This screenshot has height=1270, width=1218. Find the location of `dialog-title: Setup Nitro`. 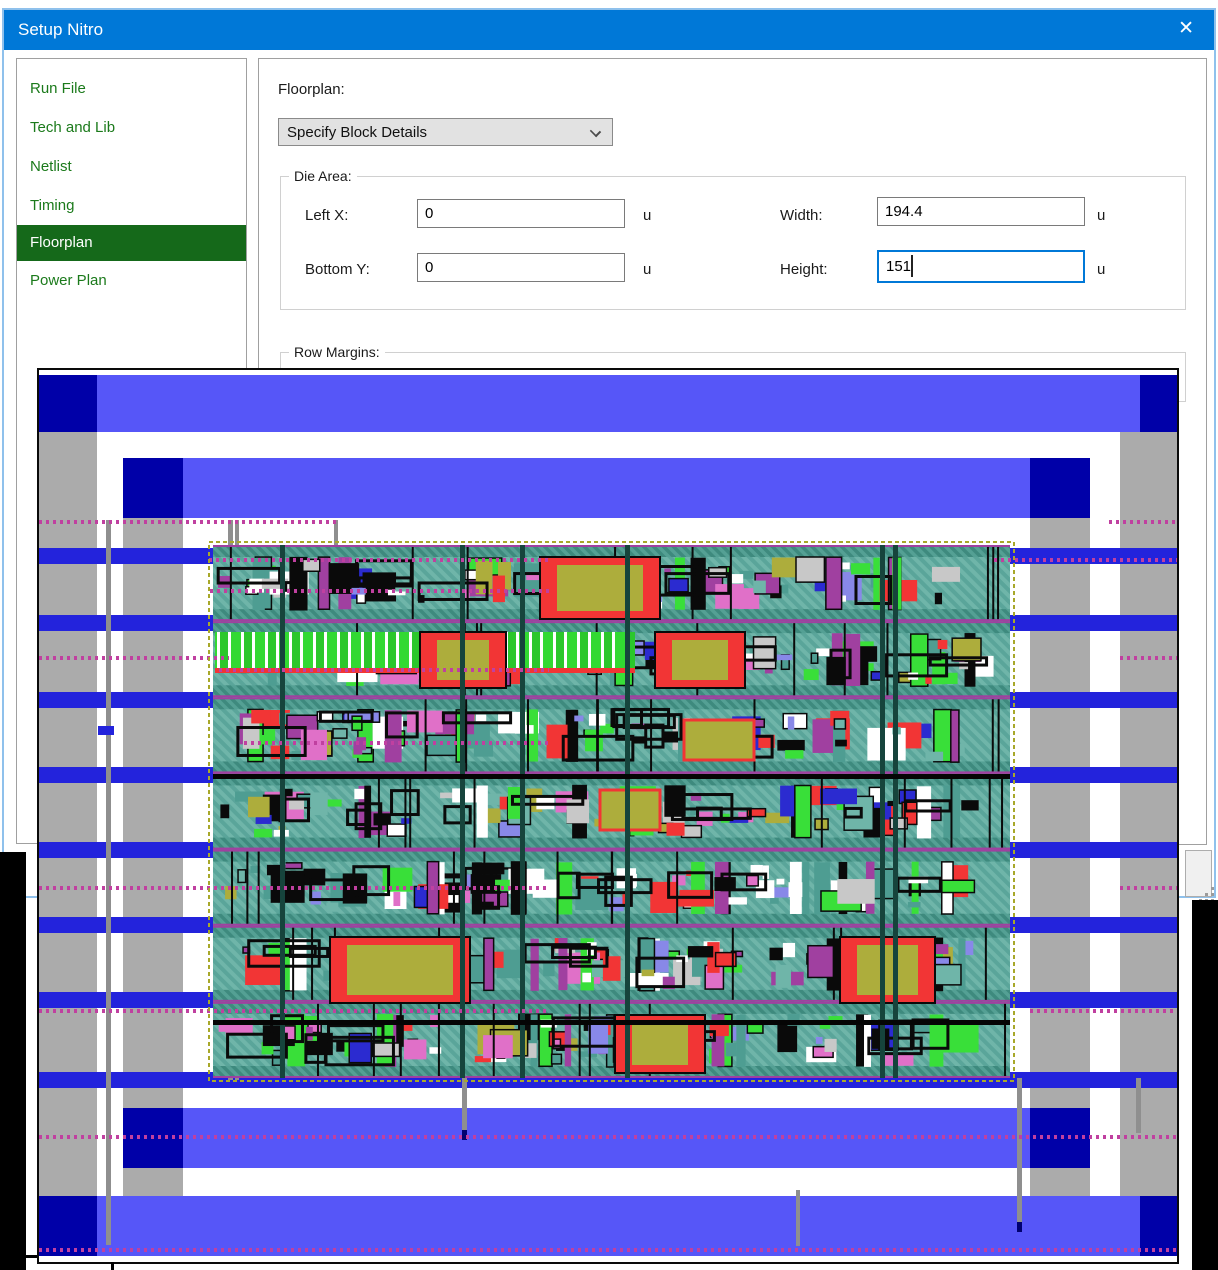

dialog-title: Setup Nitro is located at coordinates (61, 29).